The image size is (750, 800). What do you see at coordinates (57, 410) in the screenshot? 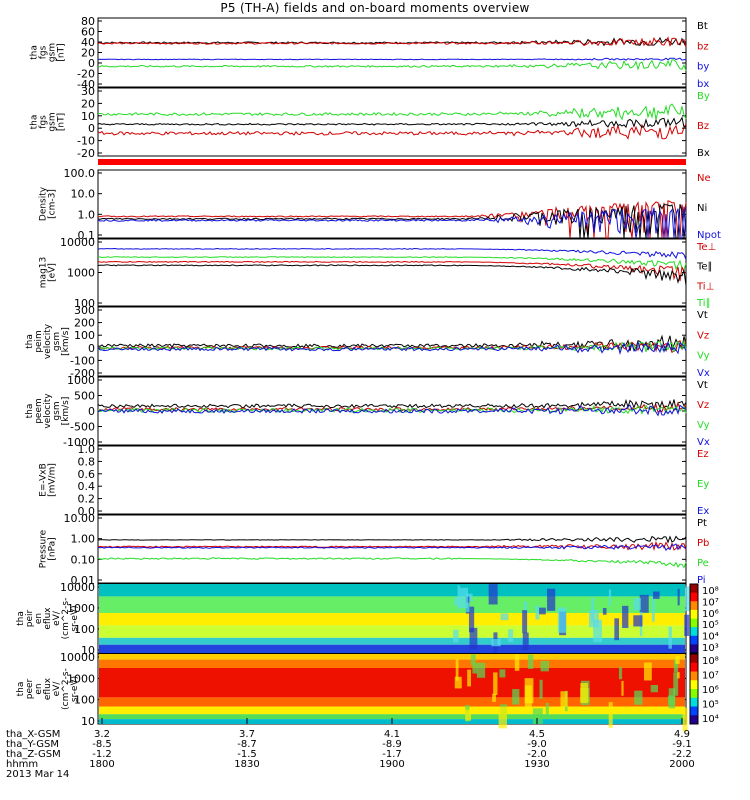
I see `ylabel-line: gsm` at bounding box center [57, 410].